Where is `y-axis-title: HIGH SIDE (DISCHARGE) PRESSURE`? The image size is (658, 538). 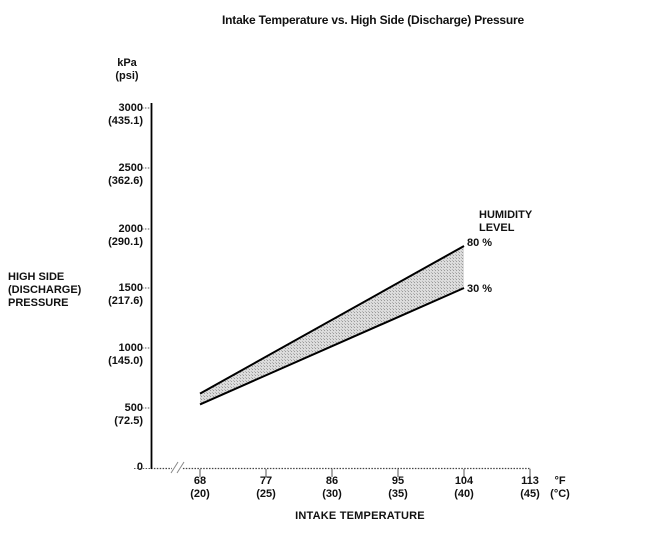 y-axis-title: HIGH SIDE (DISCHARGE) PRESSURE is located at coordinates (45, 290).